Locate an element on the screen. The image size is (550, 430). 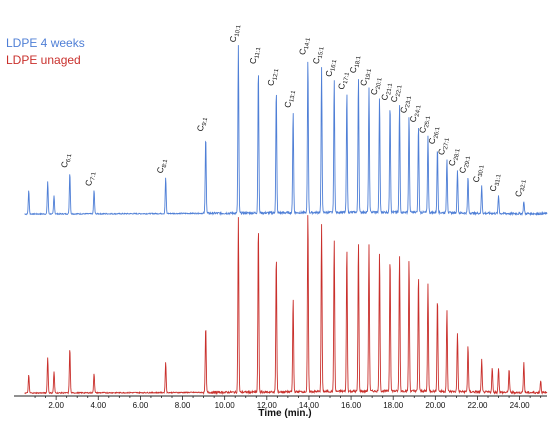
peak-label-25: C30:1 is located at coordinates (478, 173).